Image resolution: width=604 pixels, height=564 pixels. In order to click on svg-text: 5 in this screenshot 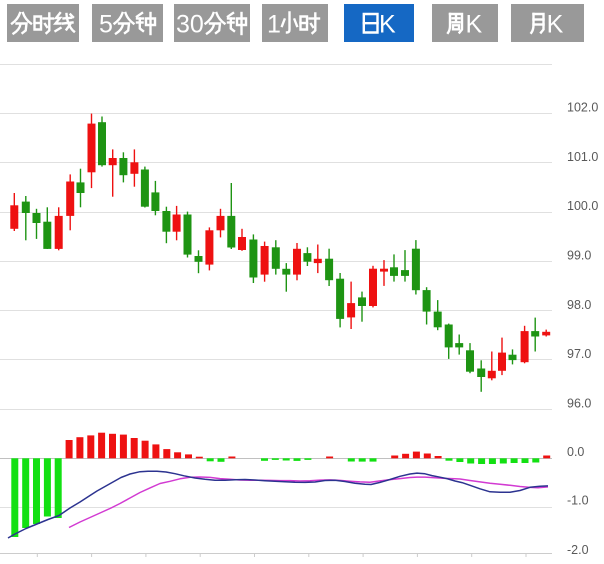, I will do `click(106, 25)`.